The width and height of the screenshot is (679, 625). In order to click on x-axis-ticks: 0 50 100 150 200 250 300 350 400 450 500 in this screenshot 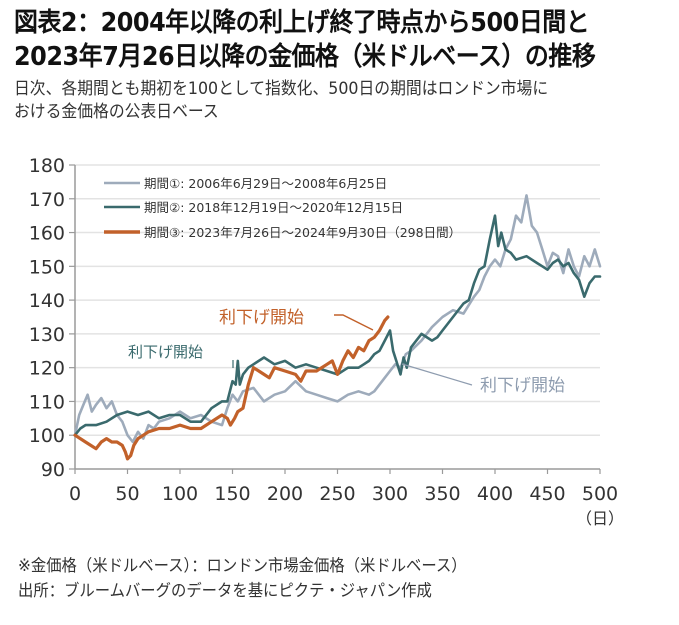, I will do `click(343, 487)`.